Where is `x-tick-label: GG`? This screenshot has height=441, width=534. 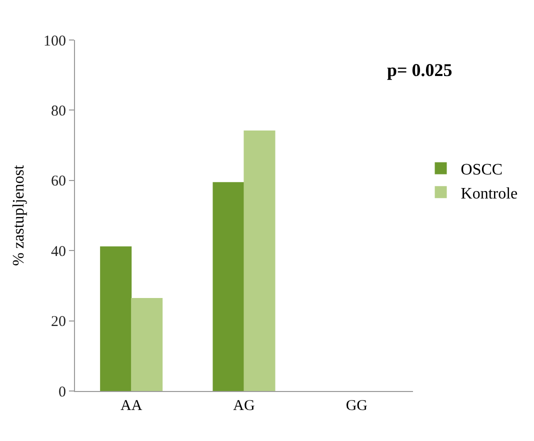
x-tick-label: GG is located at coordinates (357, 406).